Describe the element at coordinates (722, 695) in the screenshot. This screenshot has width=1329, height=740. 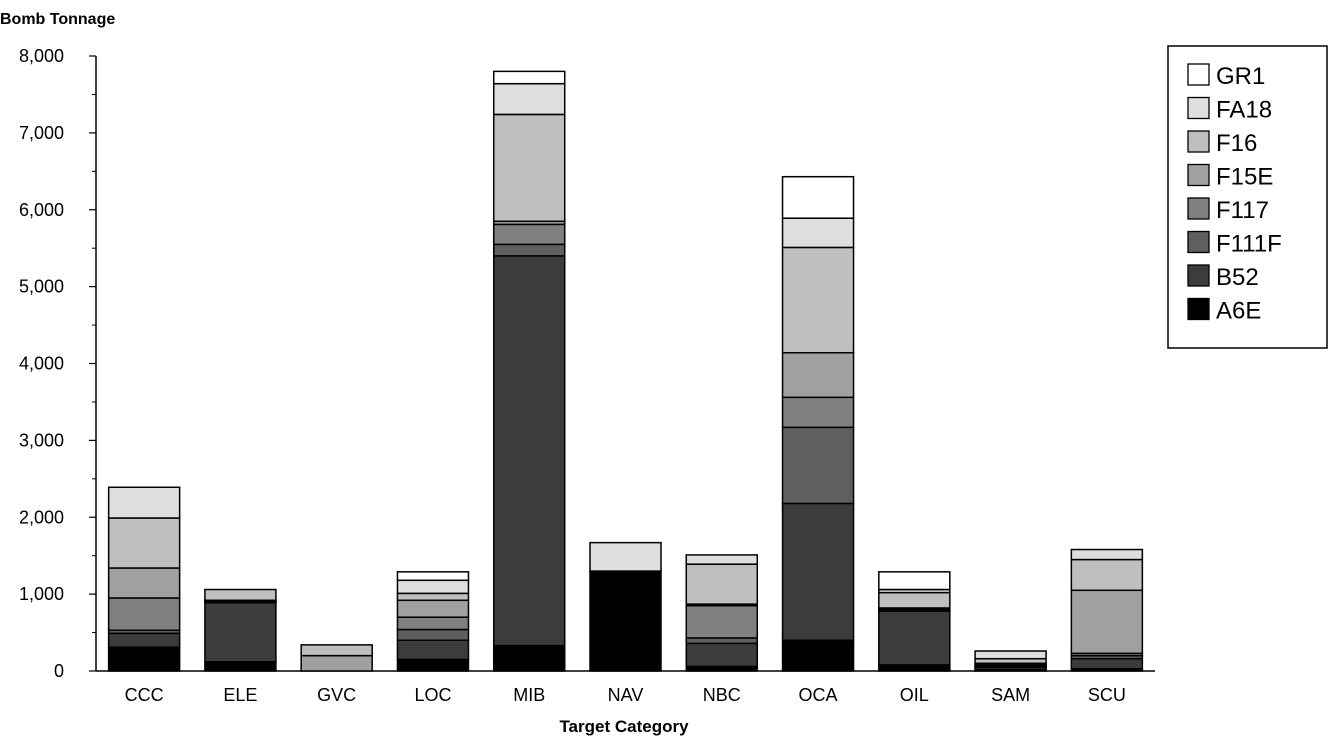
I see `x-tick-label: NBC` at that location.